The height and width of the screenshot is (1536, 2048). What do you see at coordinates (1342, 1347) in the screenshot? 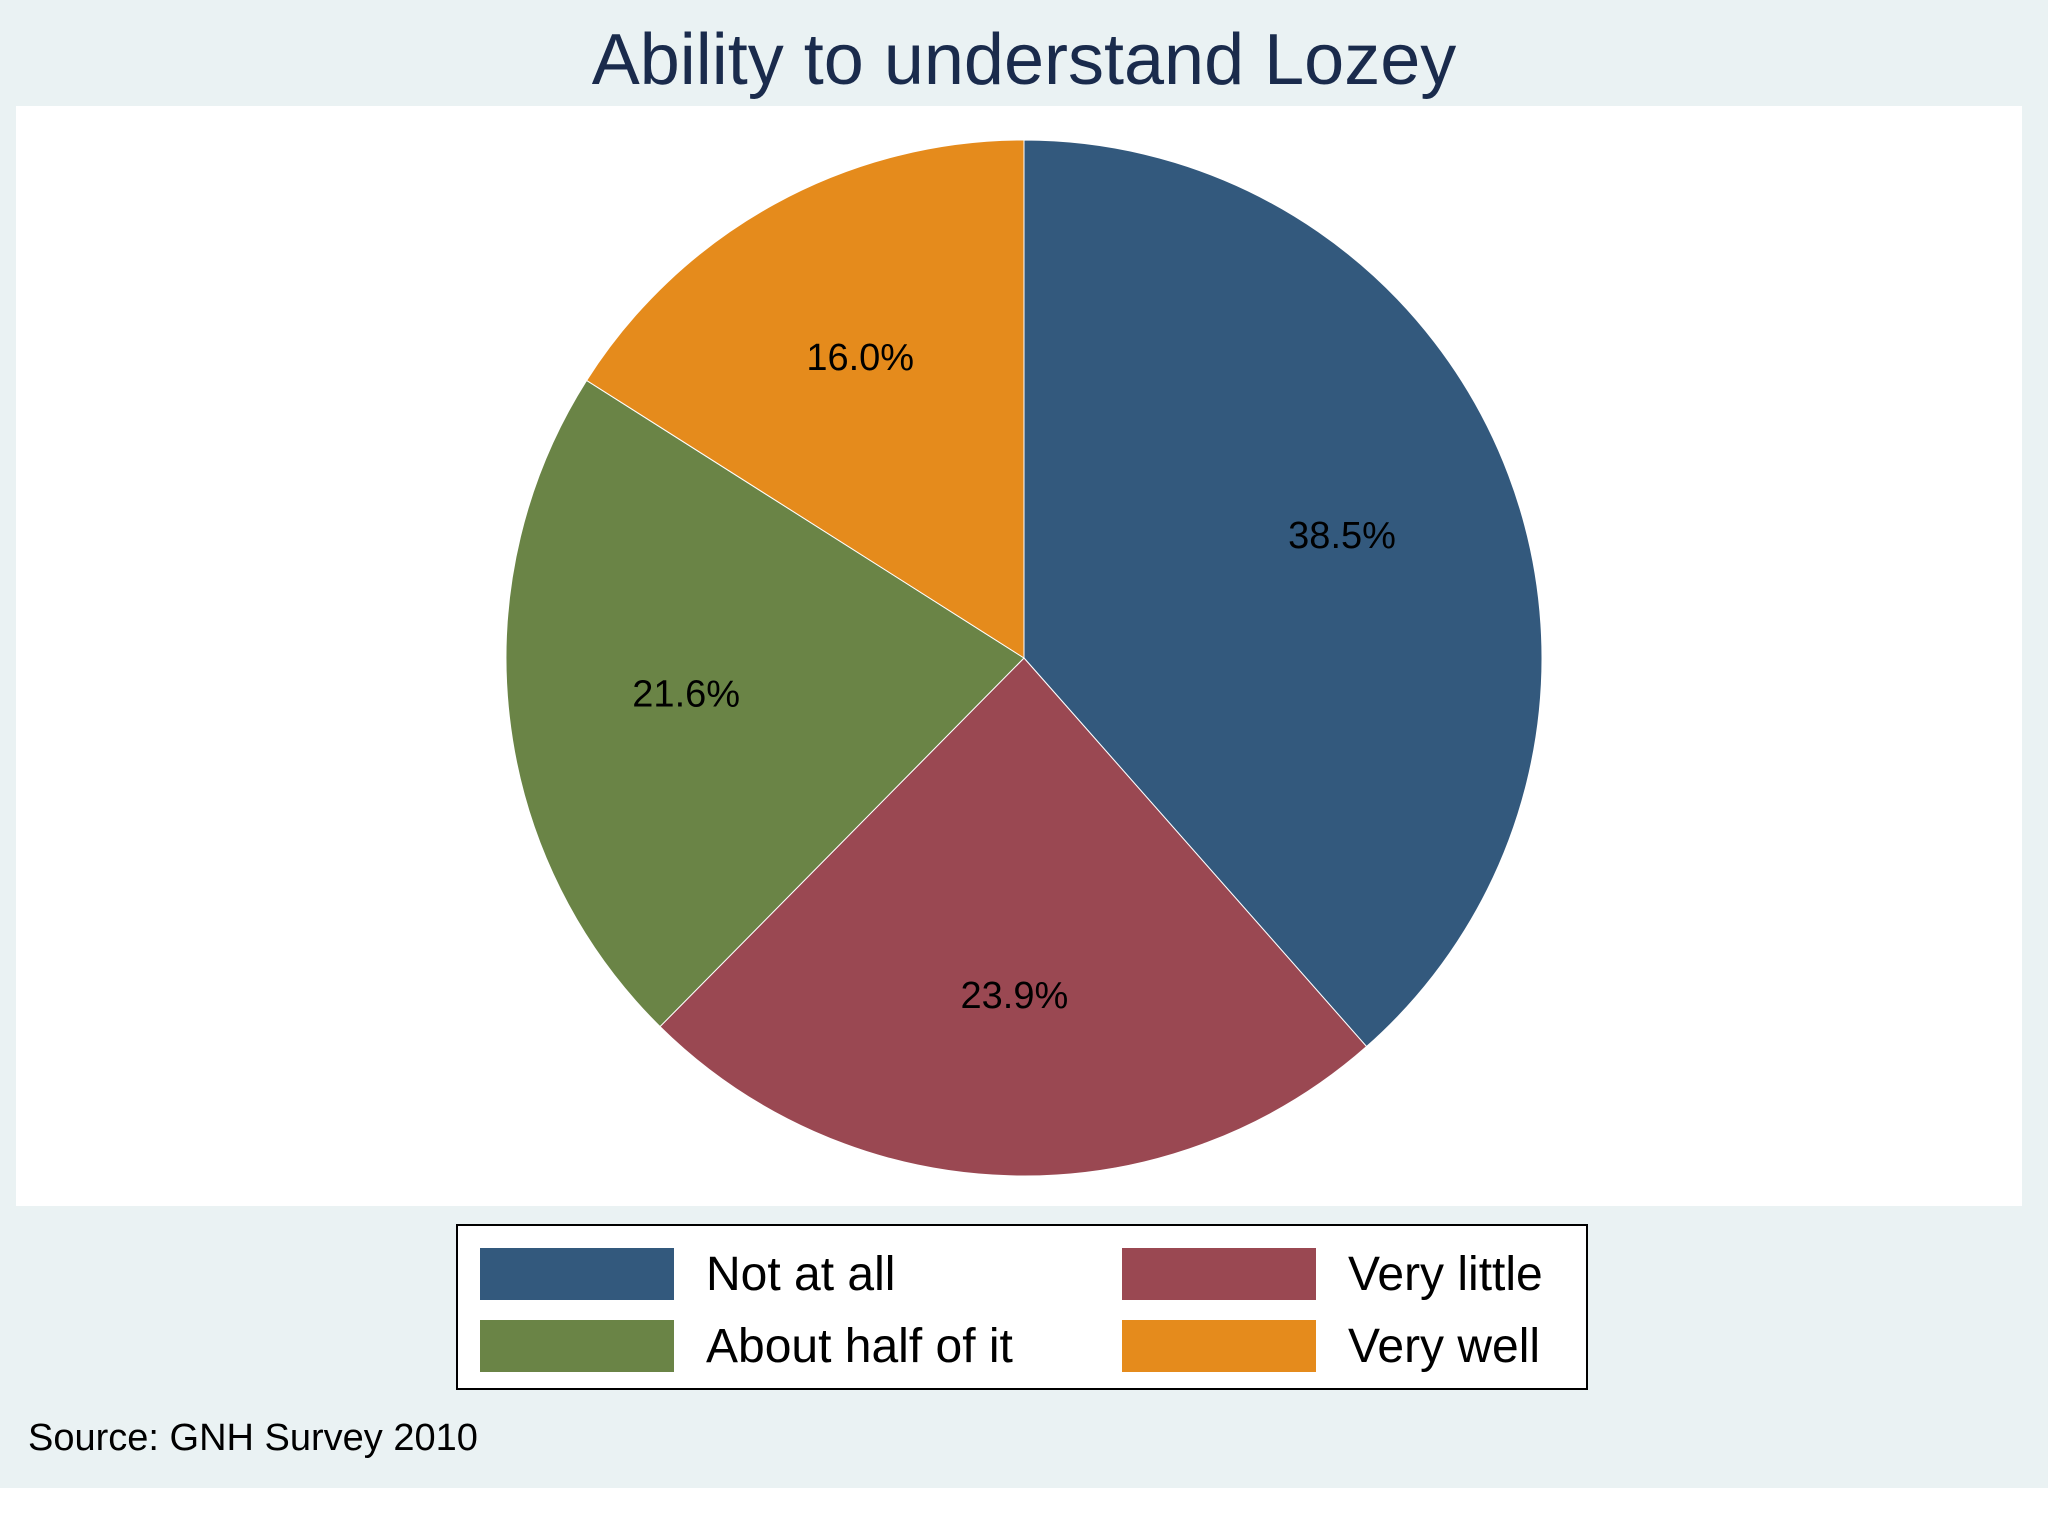
I see `legend-item-very-well: Very well` at bounding box center [1342, 1347].